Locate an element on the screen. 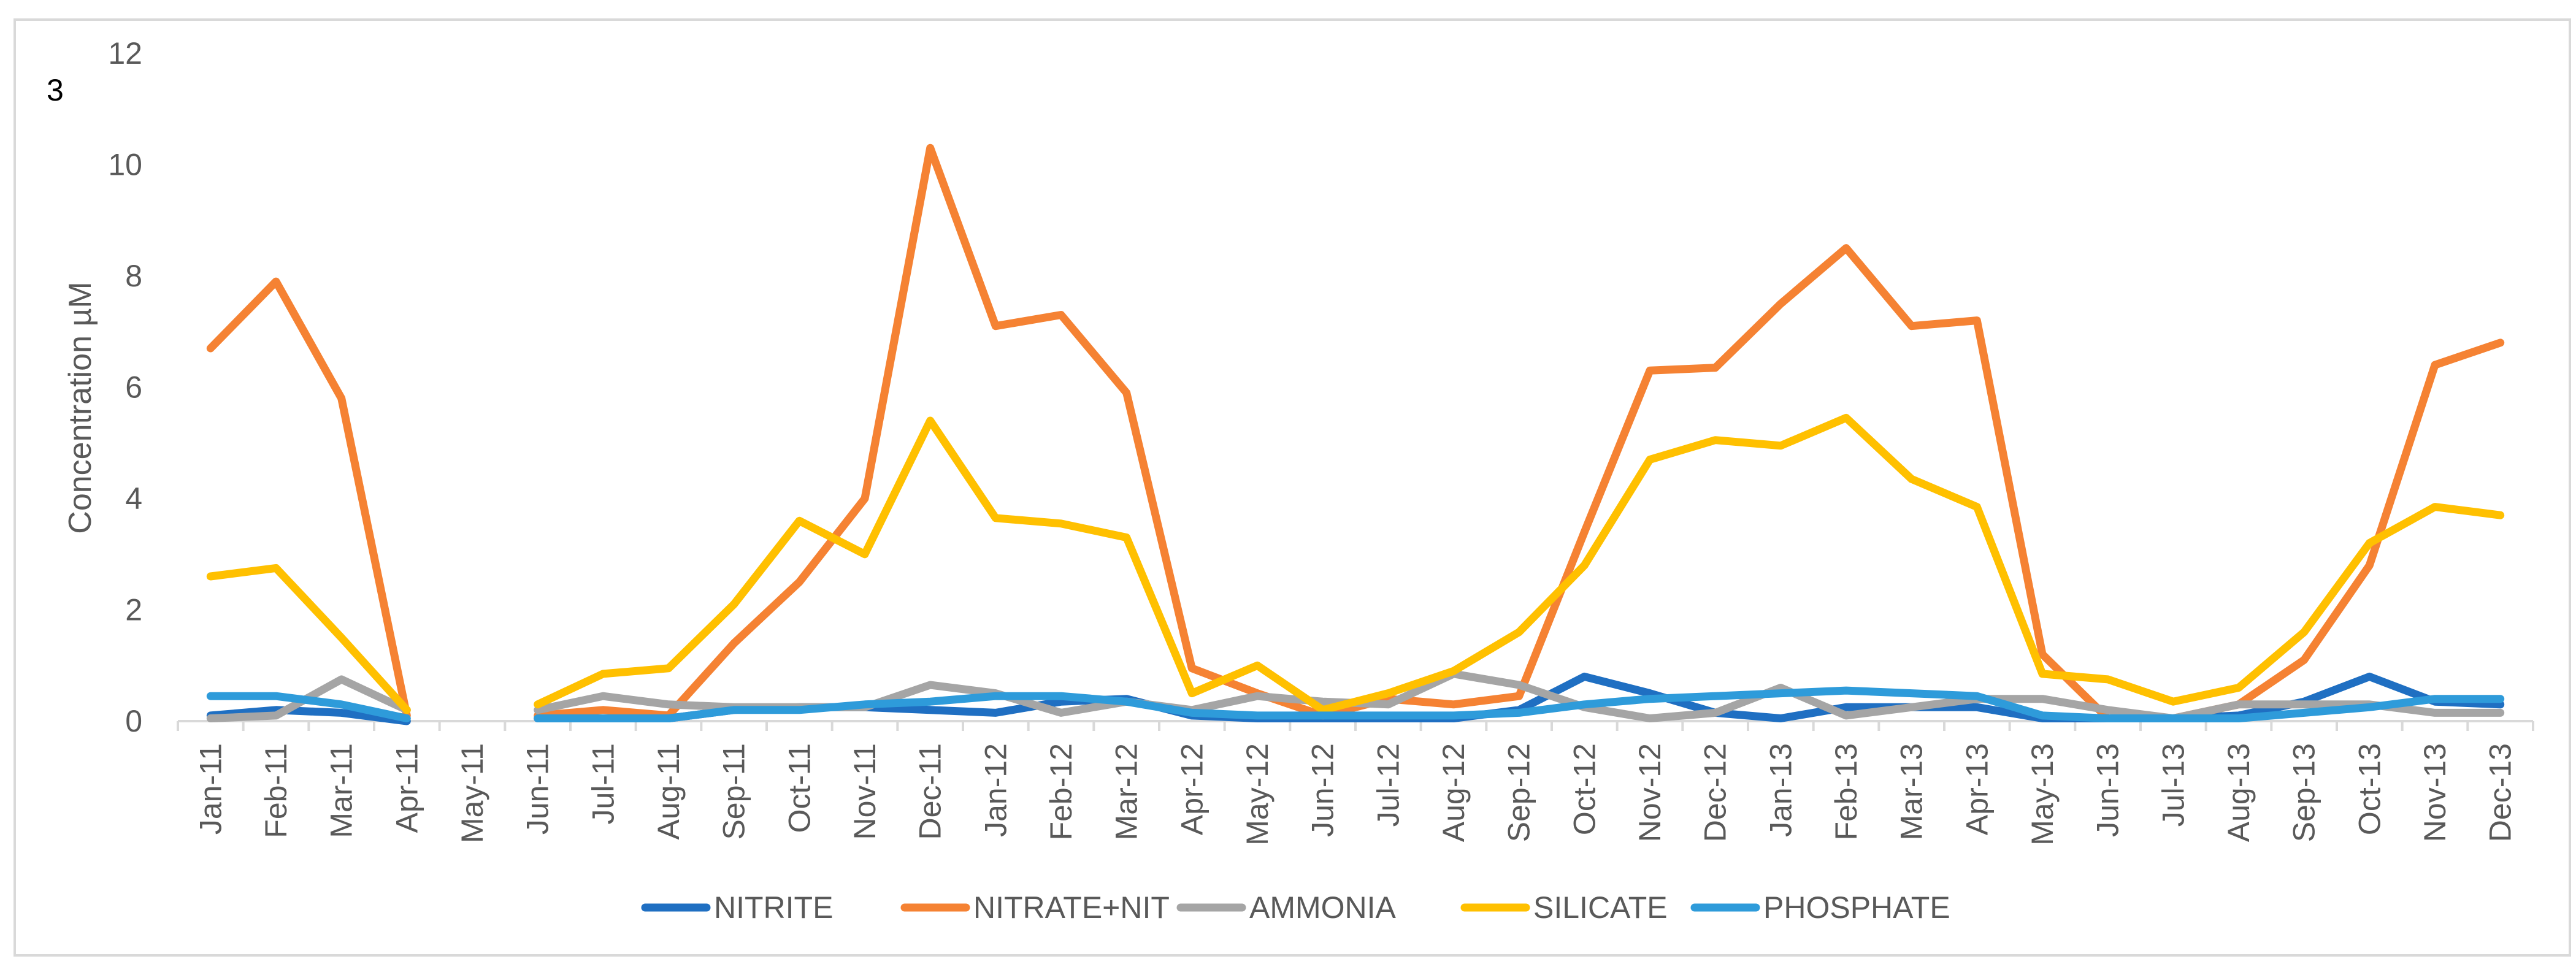 Image resolution: width=2576 pixels, height=975 pixels. x-tick-label: May-11 is located at coordinates (472, 793).